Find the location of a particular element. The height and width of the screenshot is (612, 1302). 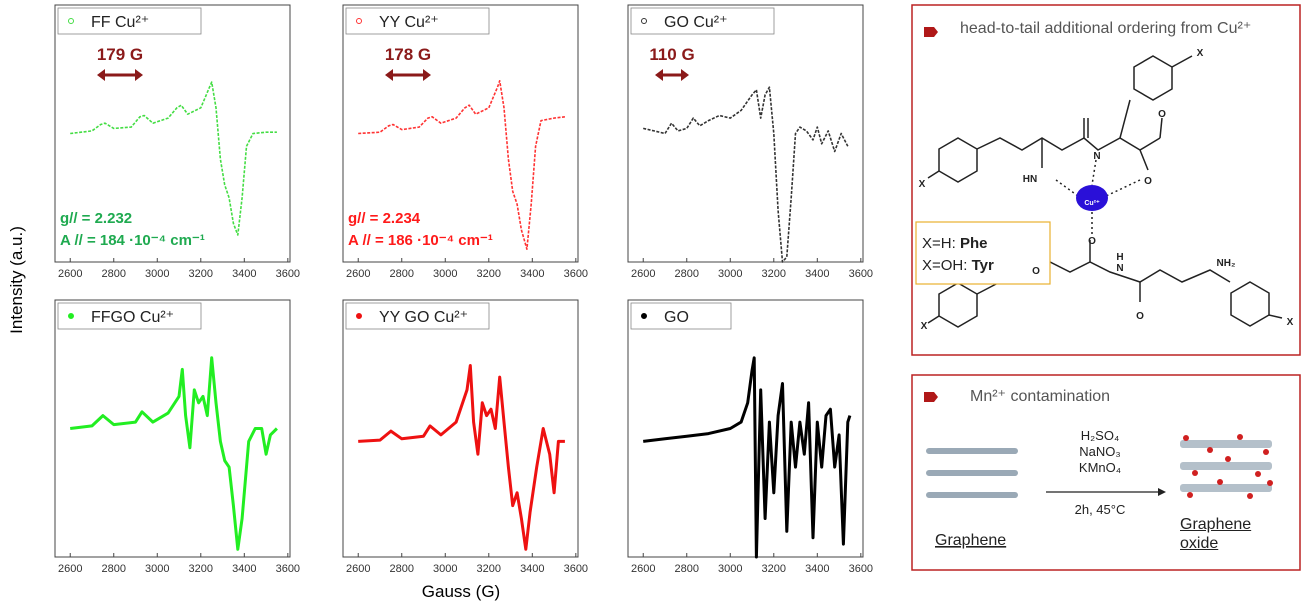

key-part: X=H: is located at coordinates (941, 243).